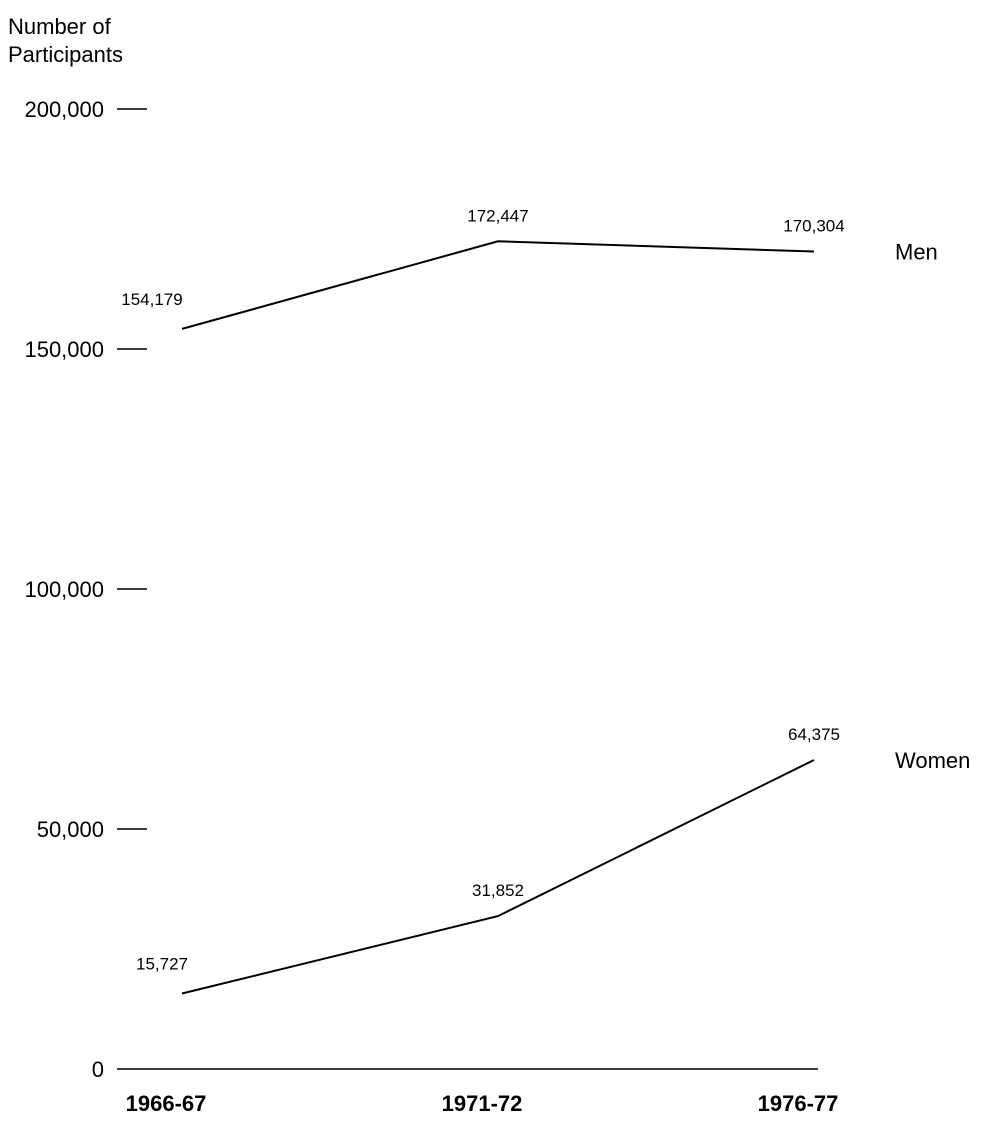  Describe the element at coordinates (162, 964) in the screenshot. I see `data-label: 15,727` at that location.